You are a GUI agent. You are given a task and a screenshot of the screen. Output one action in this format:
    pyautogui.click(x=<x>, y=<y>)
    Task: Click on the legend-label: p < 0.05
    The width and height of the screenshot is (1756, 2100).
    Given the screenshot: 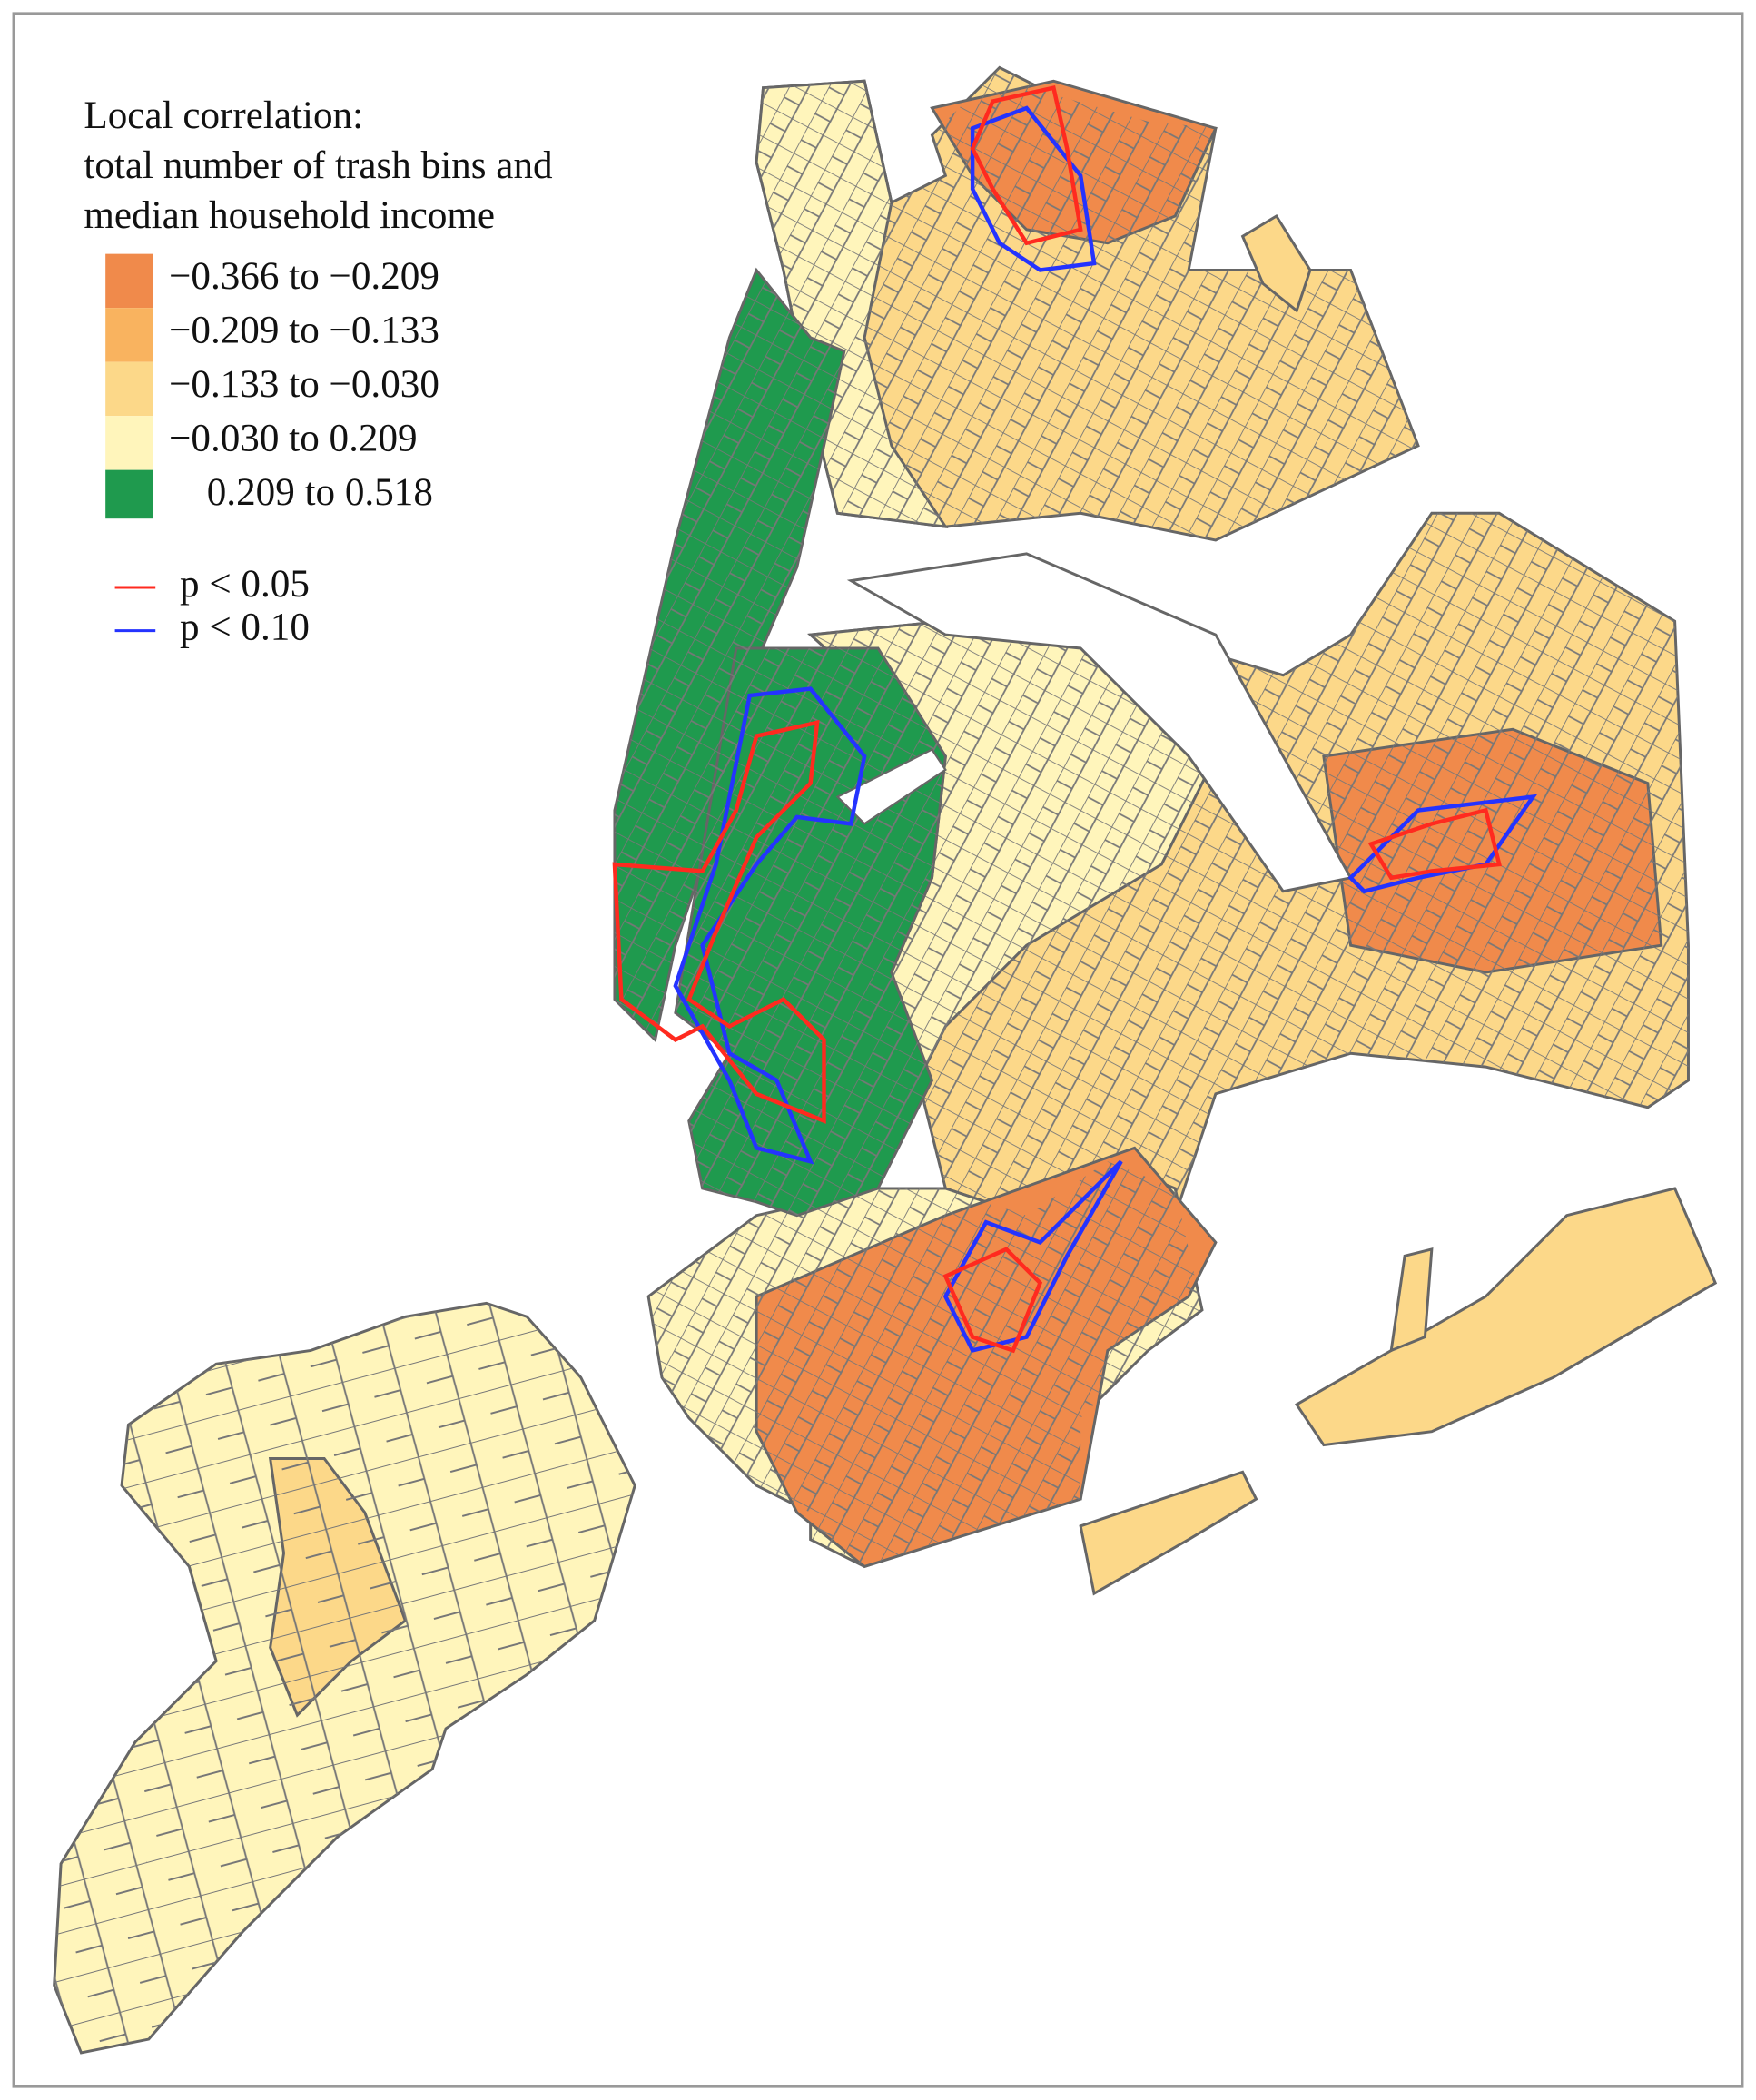 What is the action you would take?
    pyautogui.click(x=245, y=584)
    